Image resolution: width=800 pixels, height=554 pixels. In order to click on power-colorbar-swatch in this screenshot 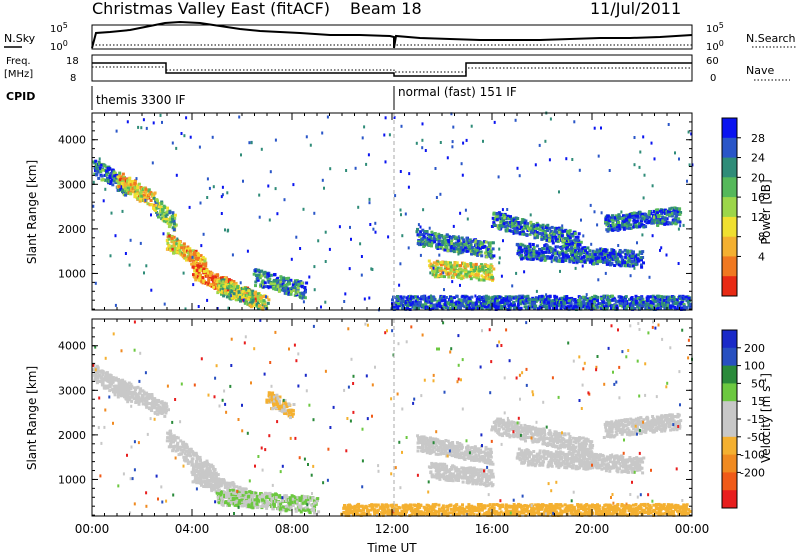, I will do `click(729, 128)`.